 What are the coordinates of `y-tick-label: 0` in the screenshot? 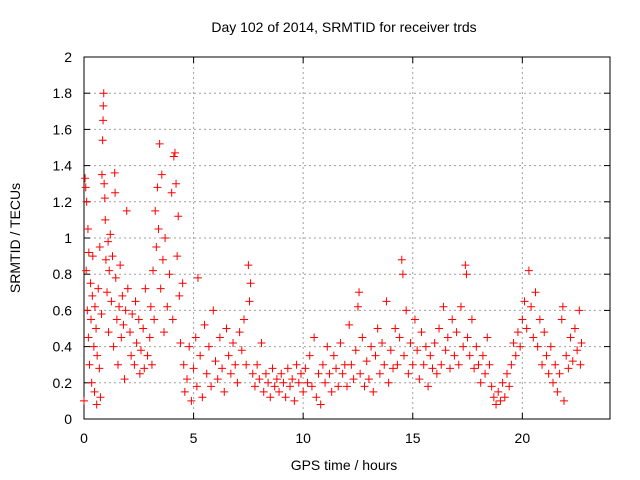 It's located at (68, 419).